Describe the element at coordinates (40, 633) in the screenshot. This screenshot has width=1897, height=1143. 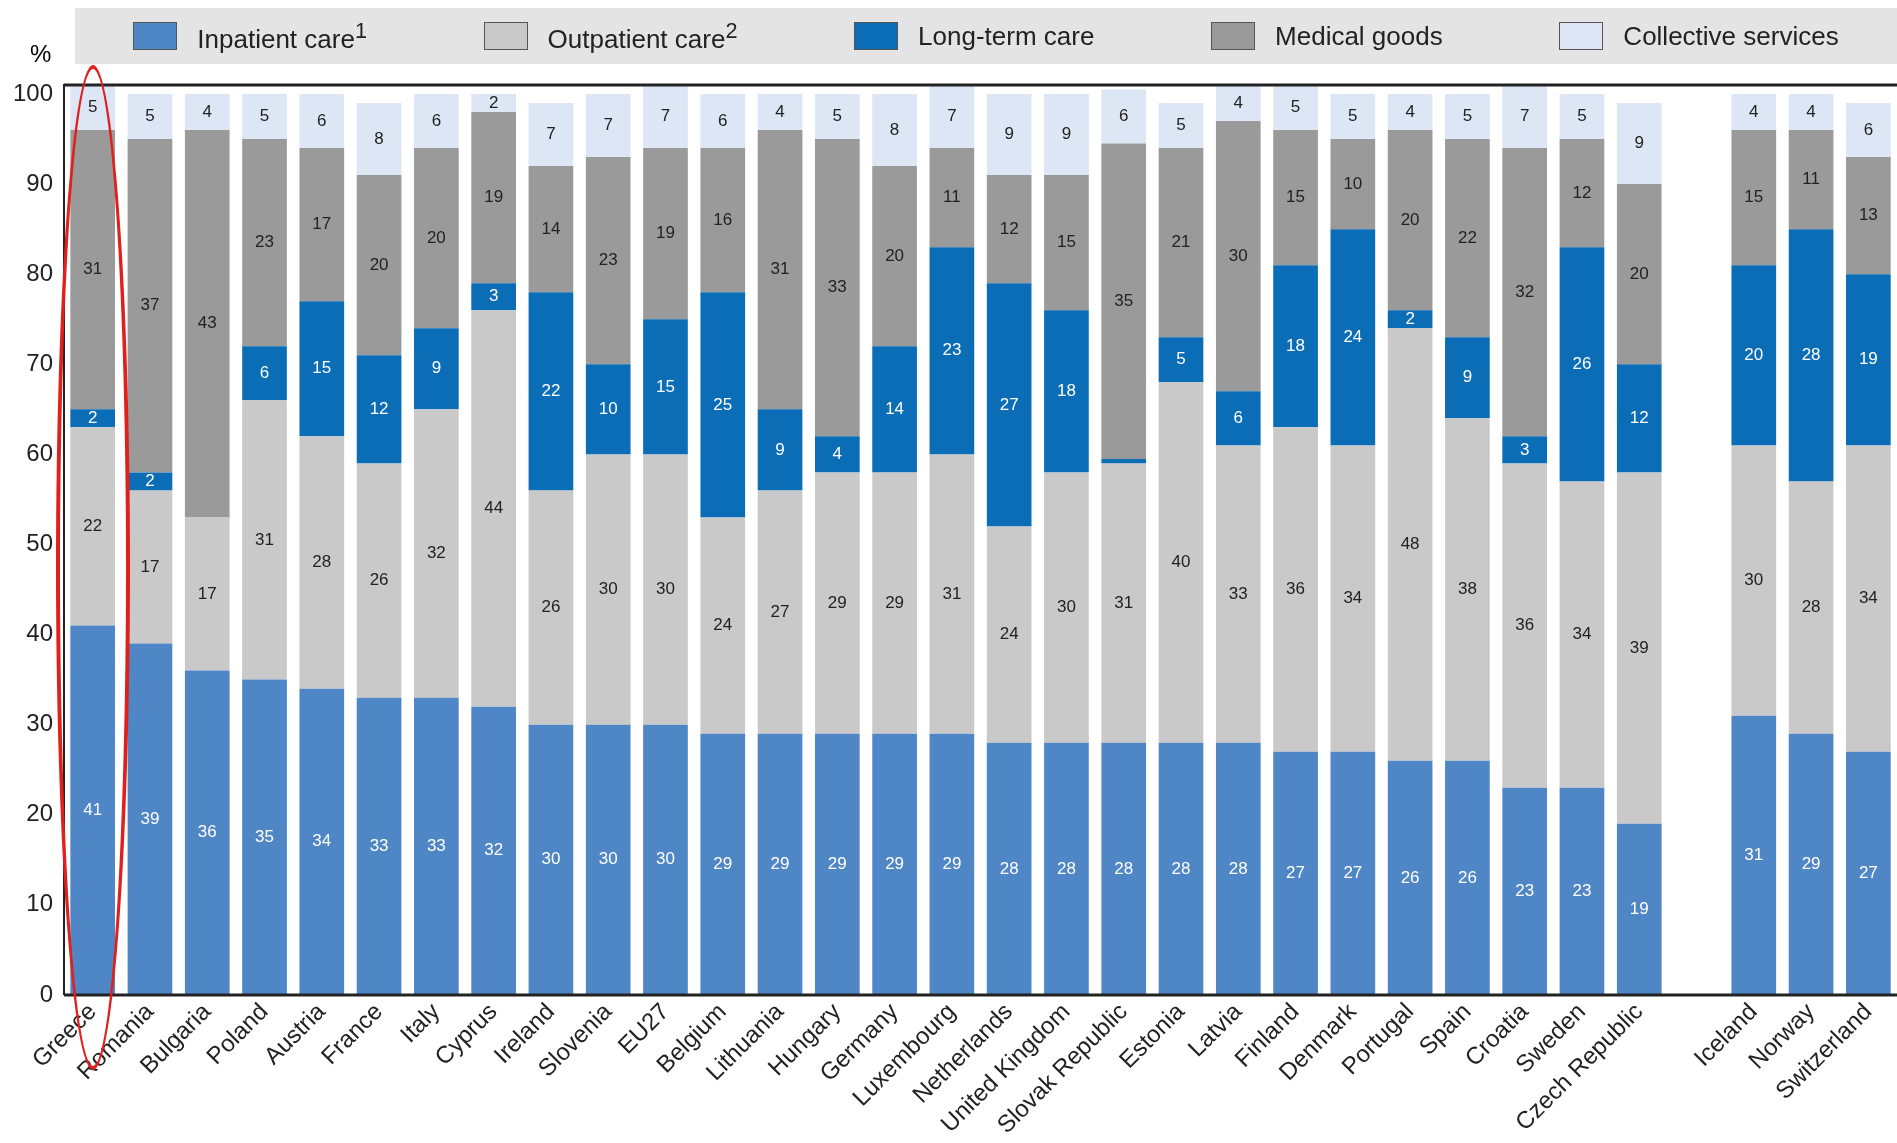
I see `y-tick-label: 40` at that location.